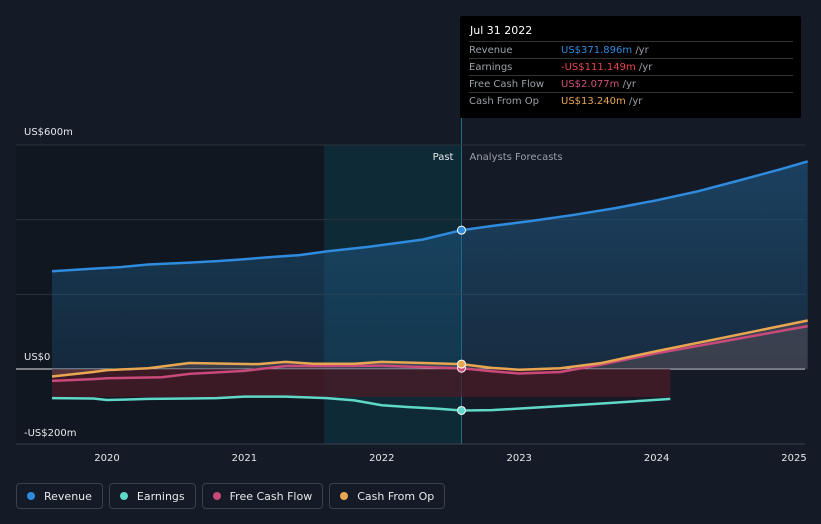 The height and width of the screenshot is (524, 821). I want to click on legend-item-free-cash-flow: Free Cash Flow, so click(262, 496).